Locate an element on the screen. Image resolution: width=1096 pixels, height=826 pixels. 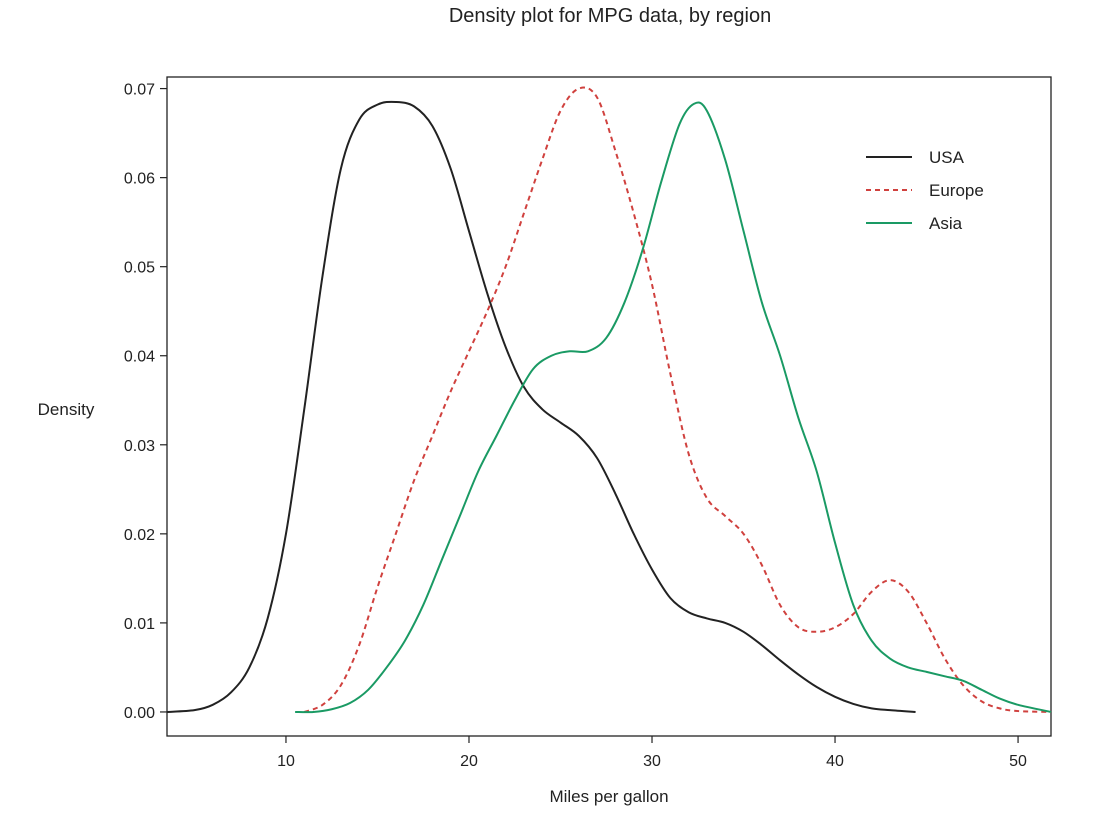
x-tick-label: 30 is located at coordinates (652, 761).